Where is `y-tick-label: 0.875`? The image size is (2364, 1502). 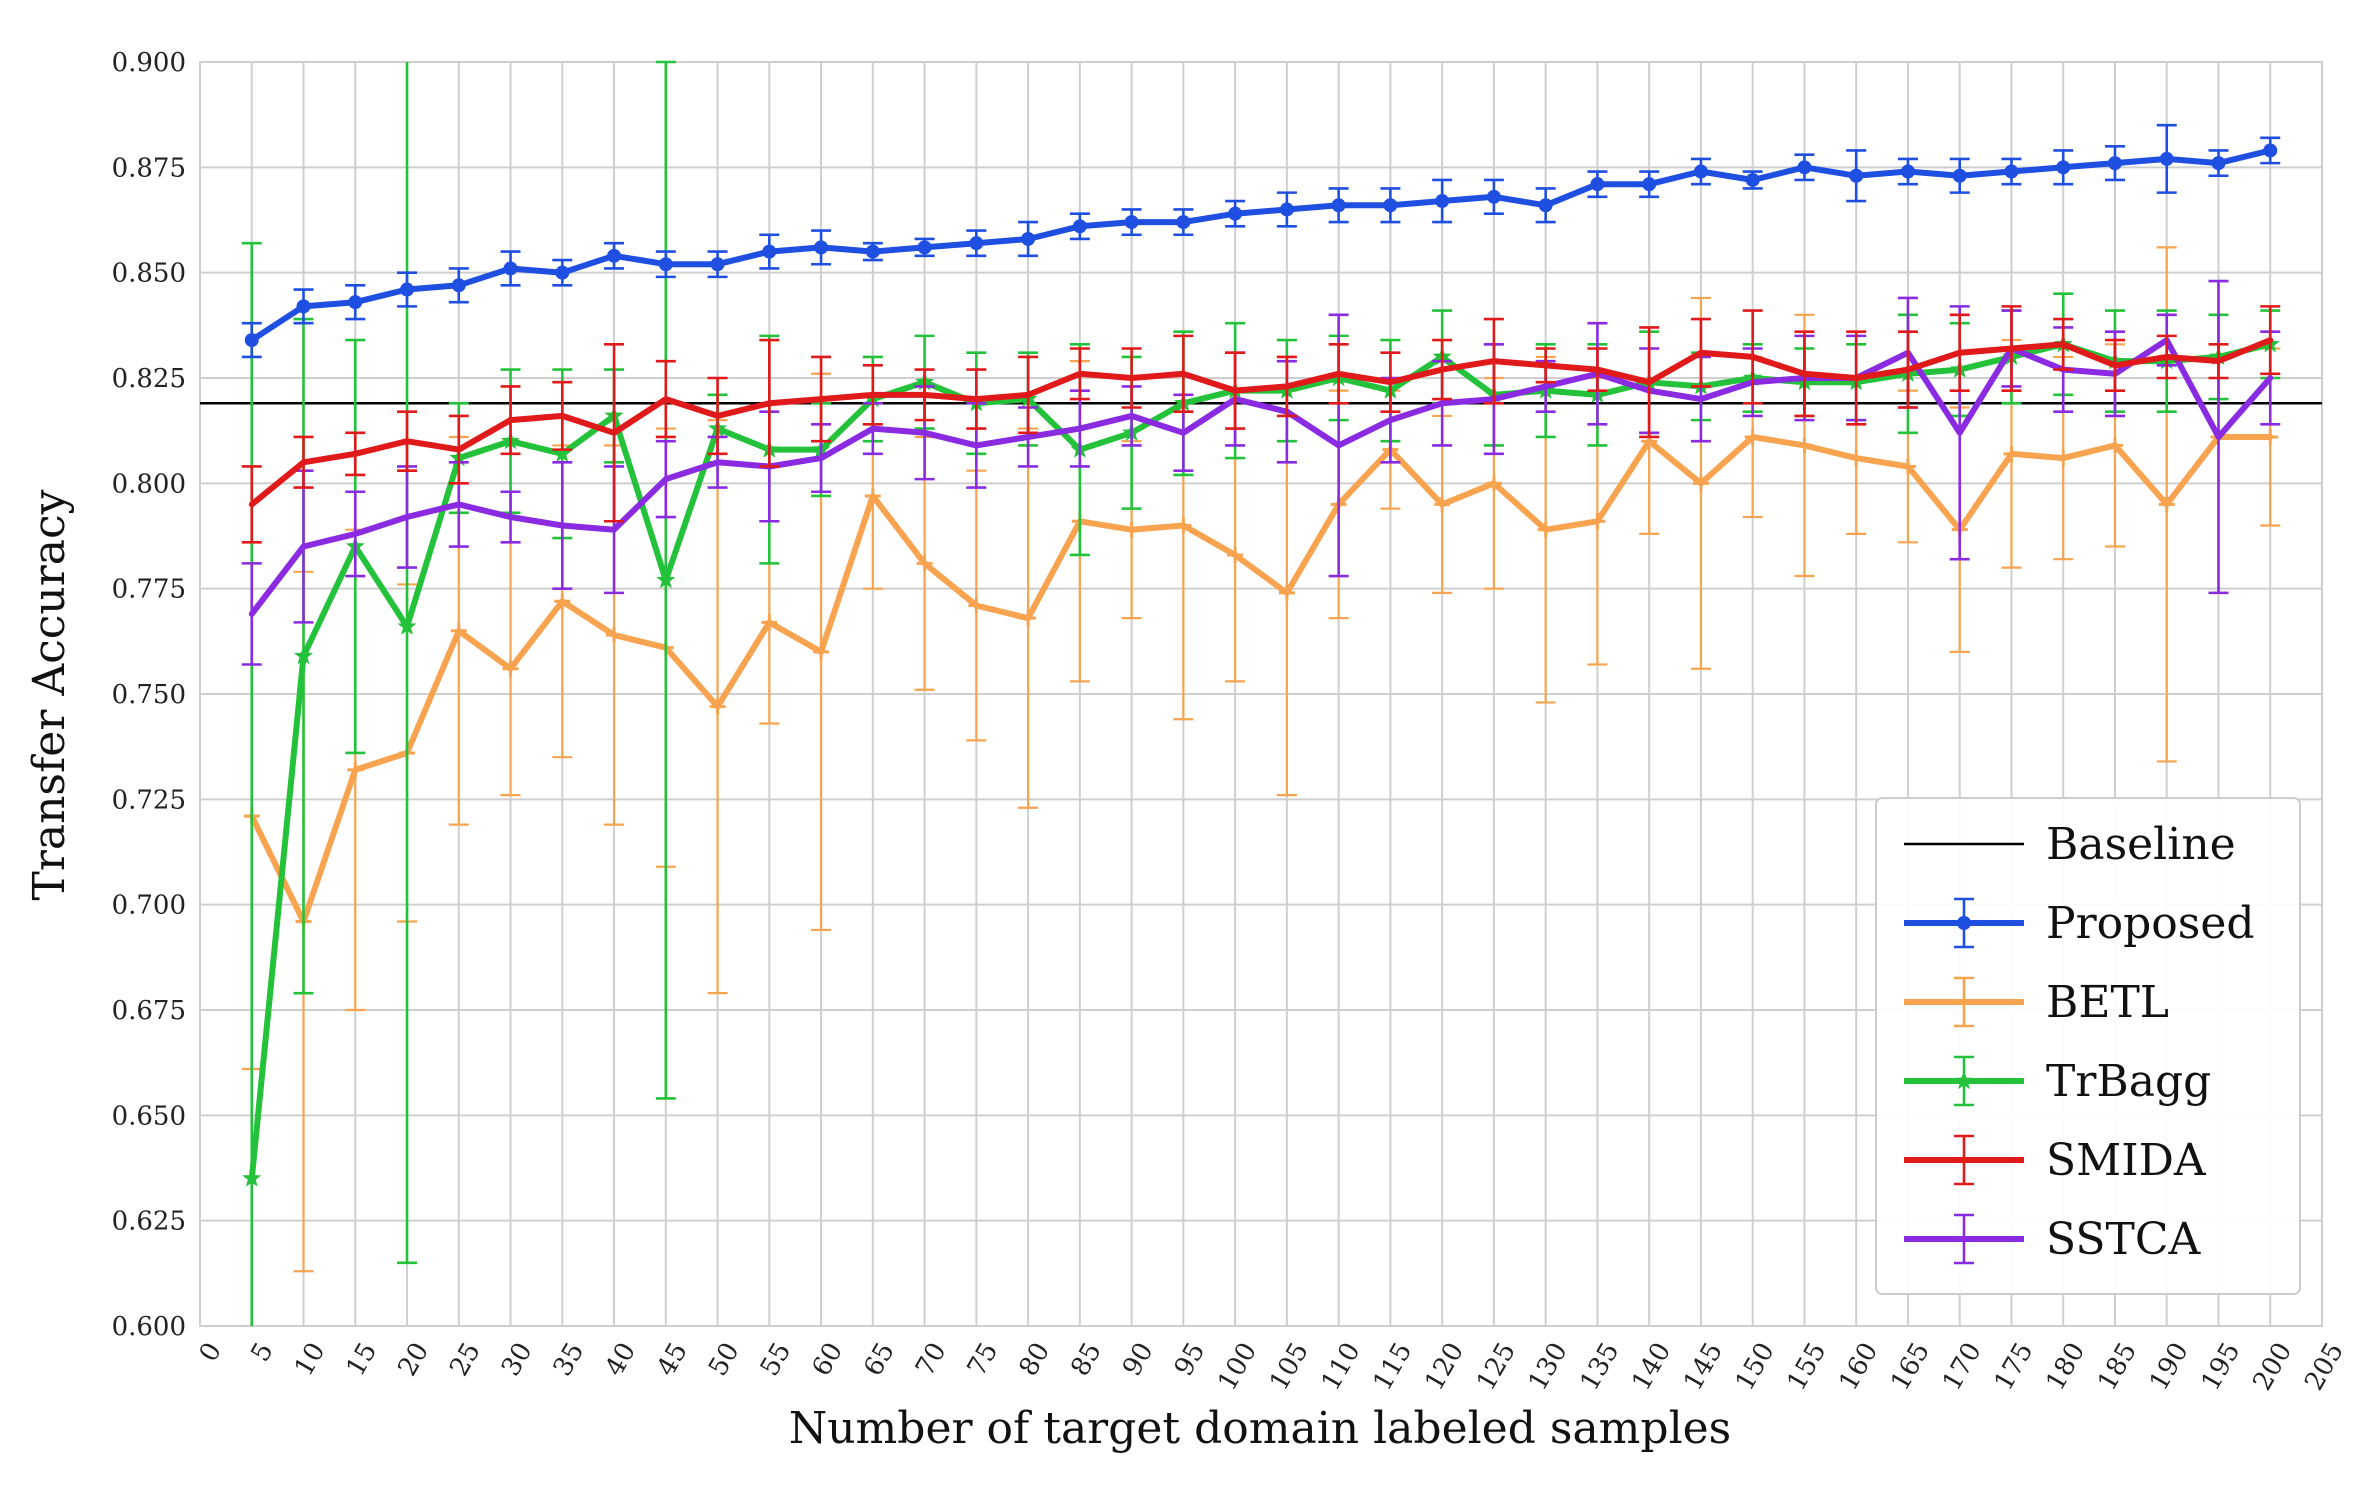
y-tick-label: 0.875 is located at coordinates (149, 168).